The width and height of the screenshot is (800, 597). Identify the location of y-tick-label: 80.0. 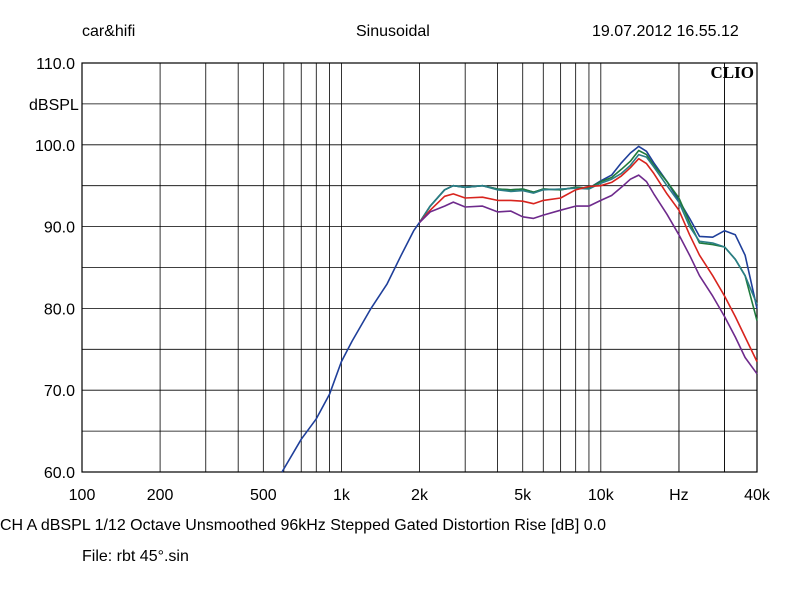
(59, 309).